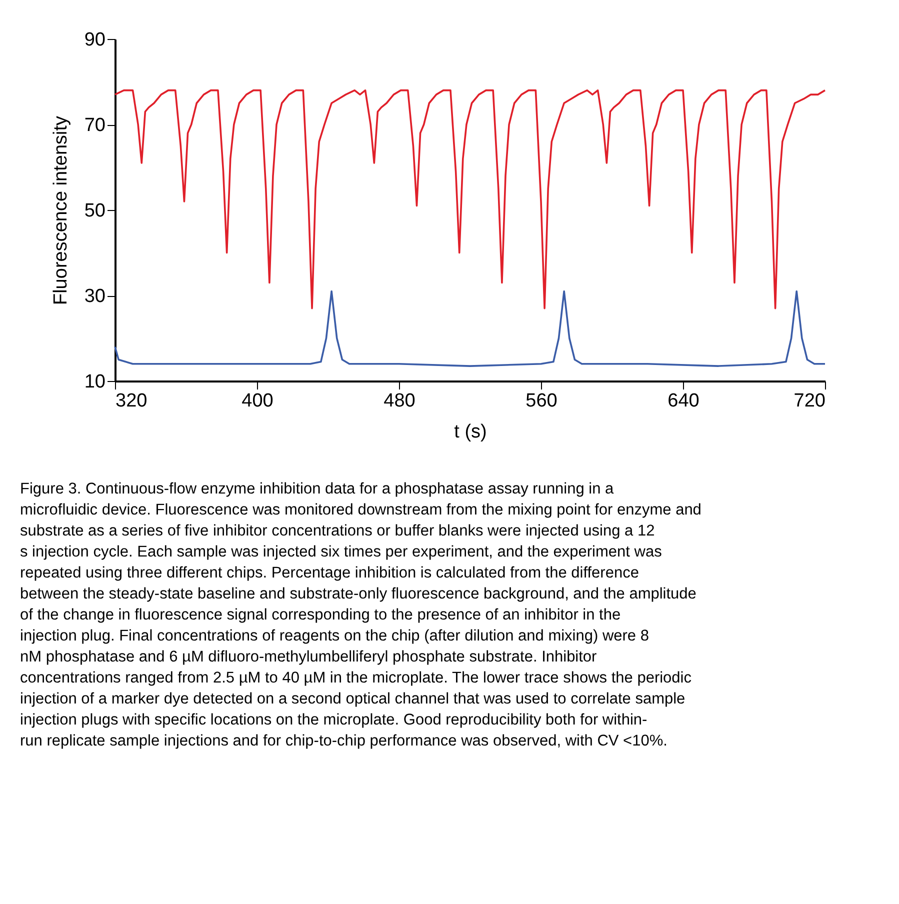  Describe the element at coordinates (810, 401) in the screenshot. I see `x-tick-label: 720` at that location.